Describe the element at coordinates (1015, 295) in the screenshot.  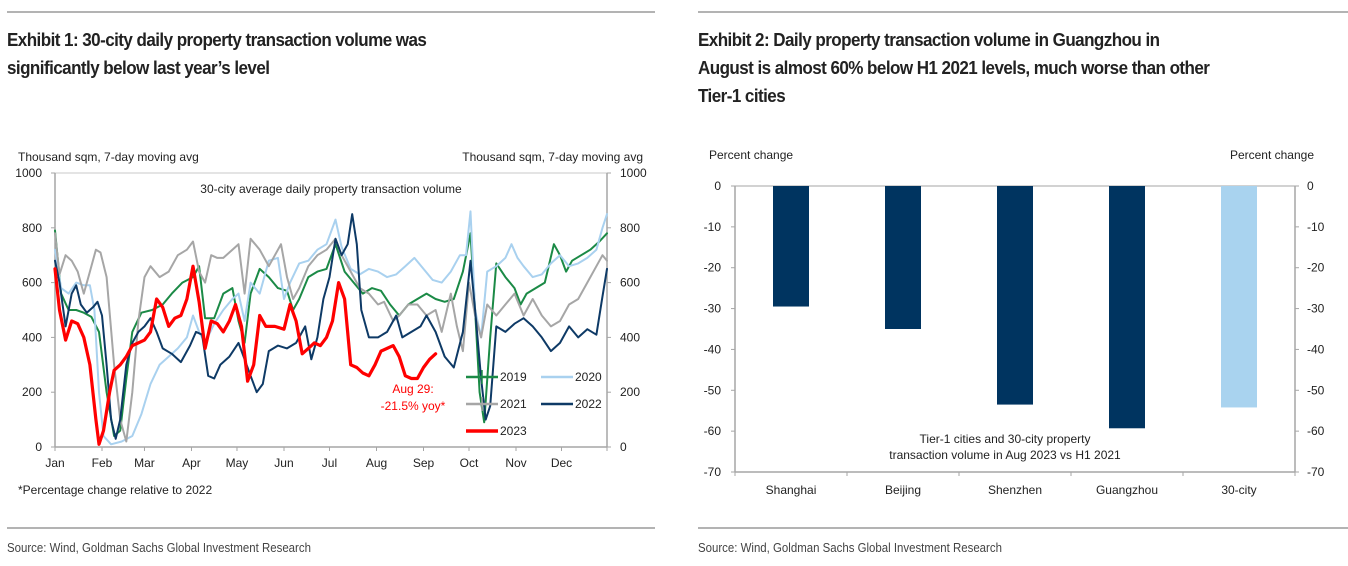
I see `bar-shenzhen` at that location.